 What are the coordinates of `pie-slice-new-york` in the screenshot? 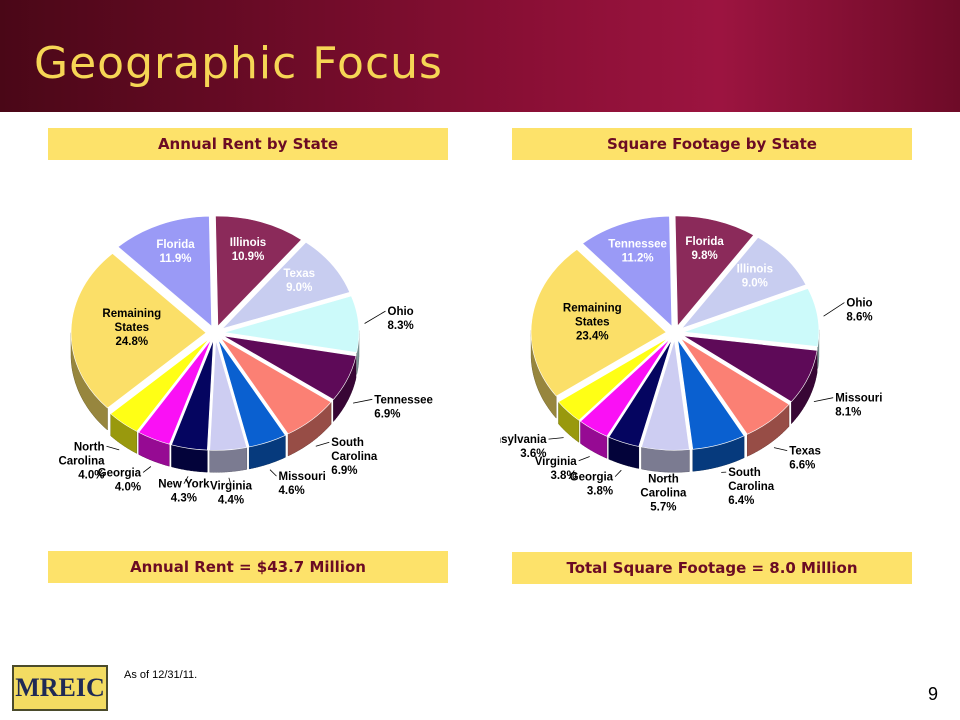 It's located at (192, 395).